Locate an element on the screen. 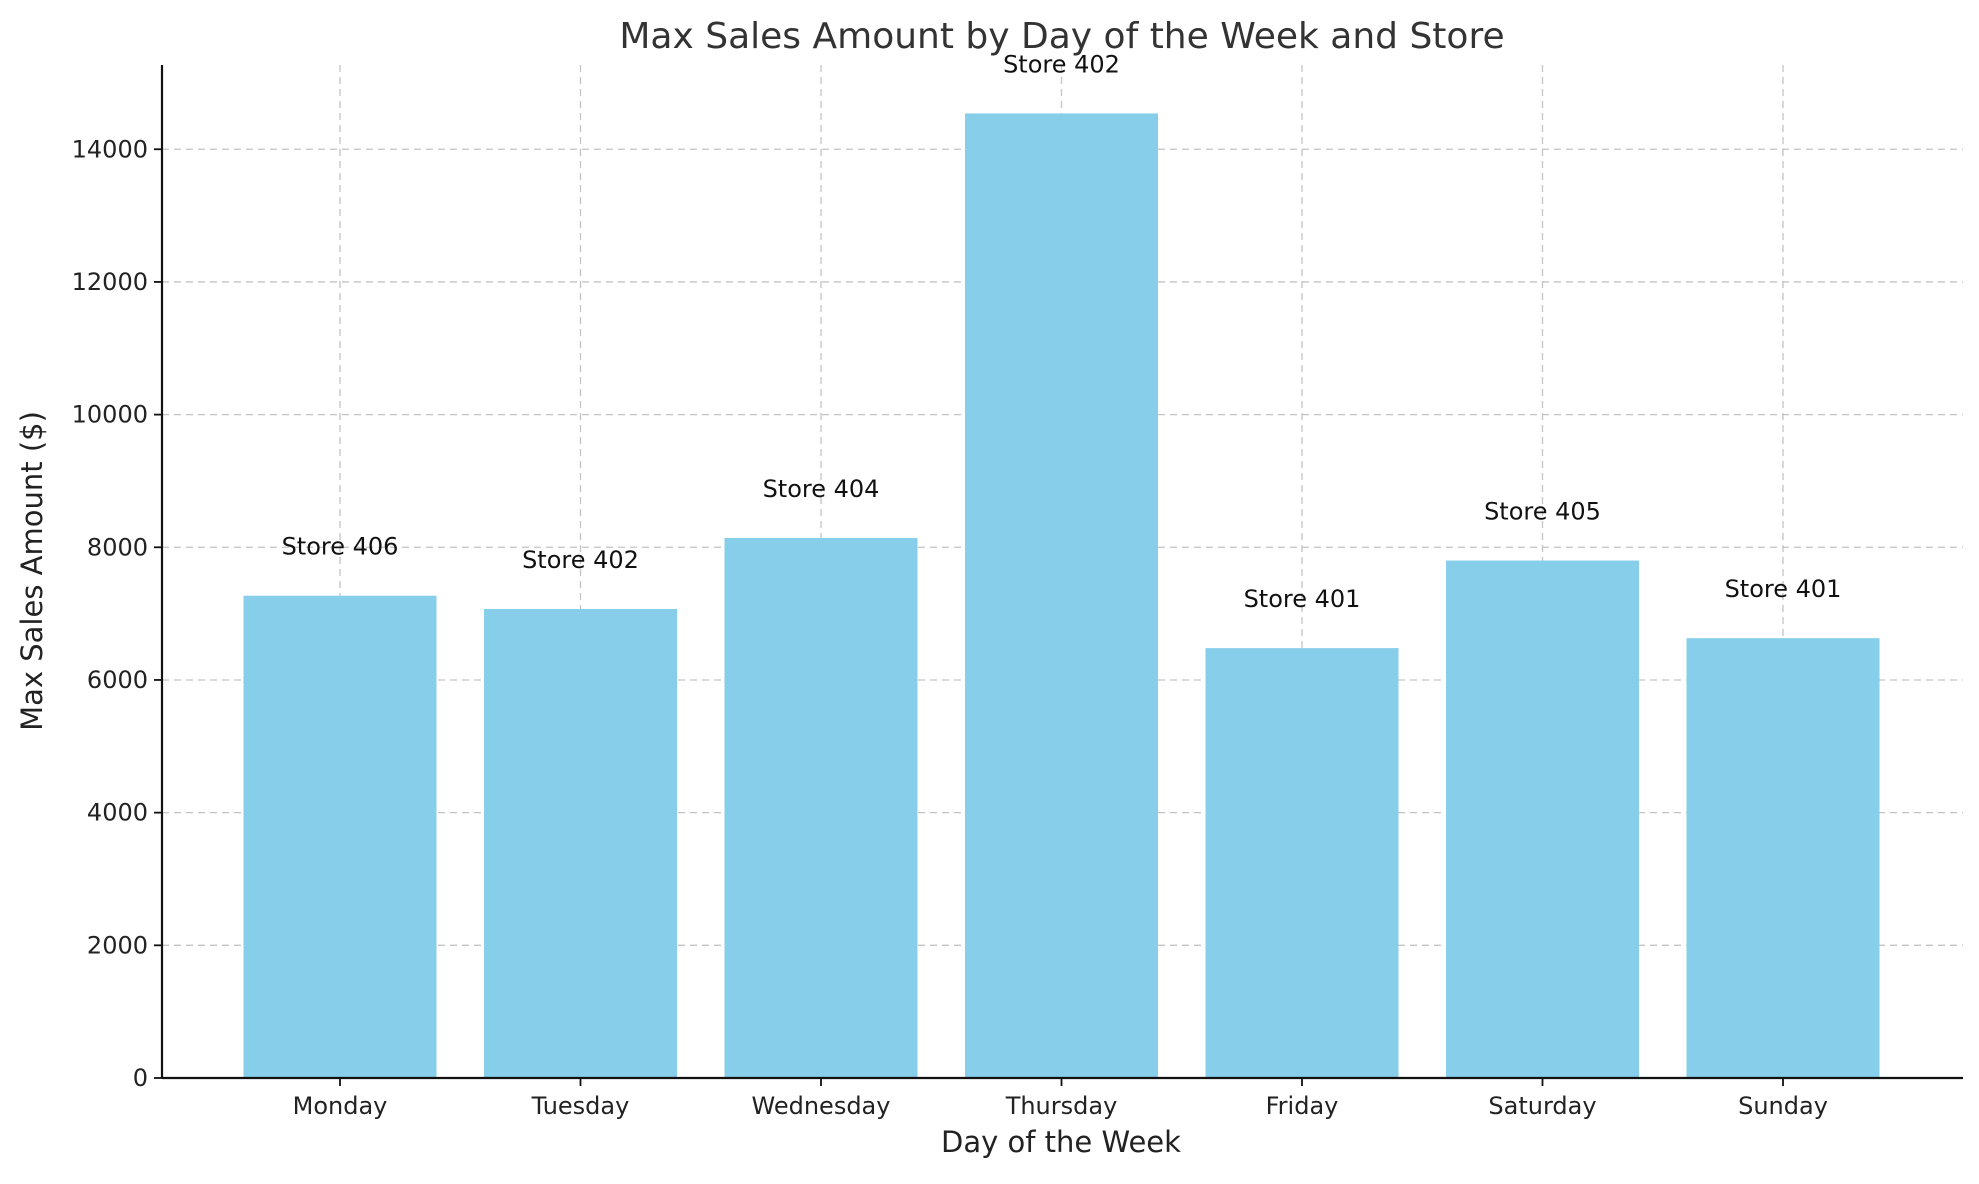  bar-saturday is located at coordinates (1542, 819).